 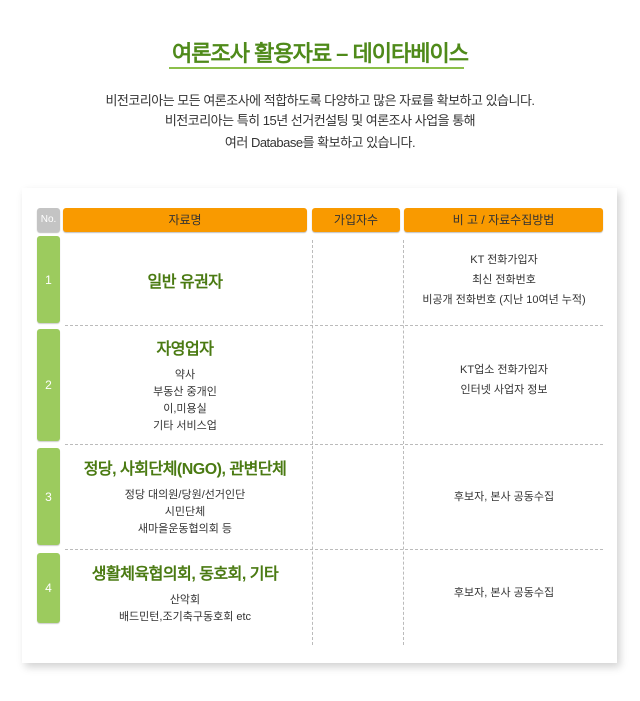 I want to click on data-name: 자영업자, so click(x=185, y=349).